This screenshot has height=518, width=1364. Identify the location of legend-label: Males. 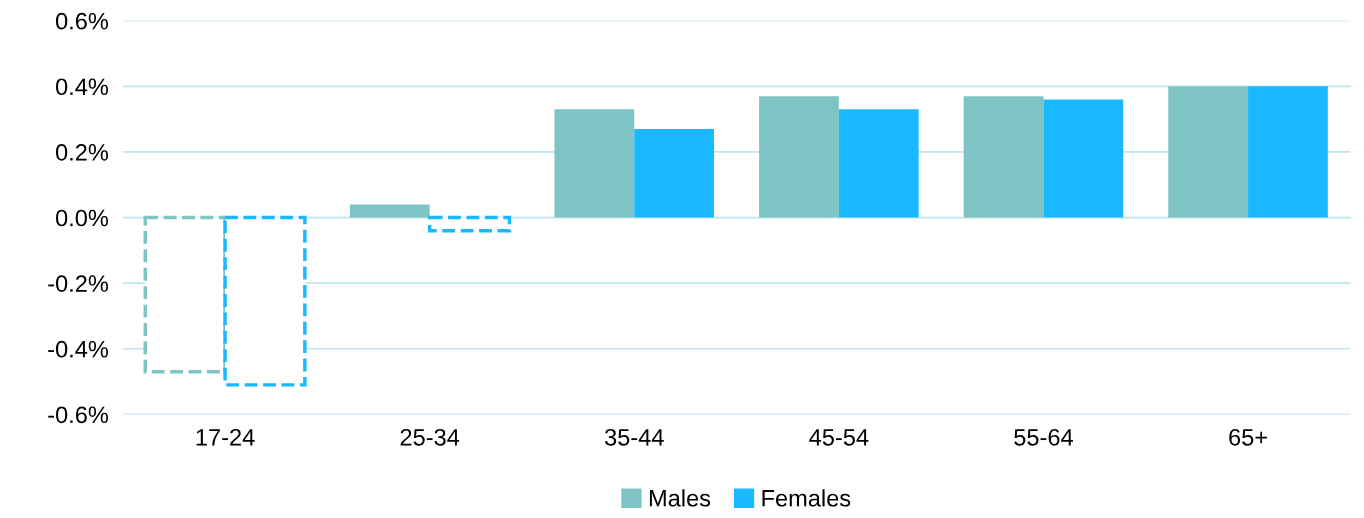
(680, 498).